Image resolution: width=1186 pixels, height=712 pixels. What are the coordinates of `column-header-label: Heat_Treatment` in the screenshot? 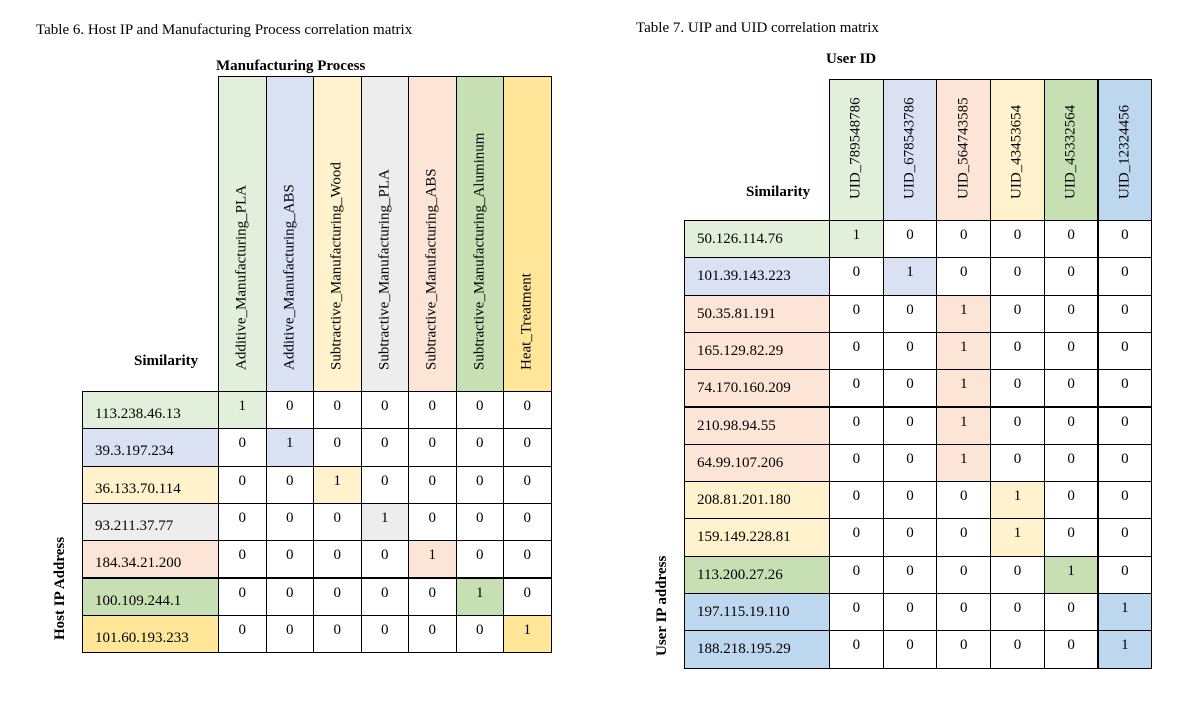 It's located at (526, 321).